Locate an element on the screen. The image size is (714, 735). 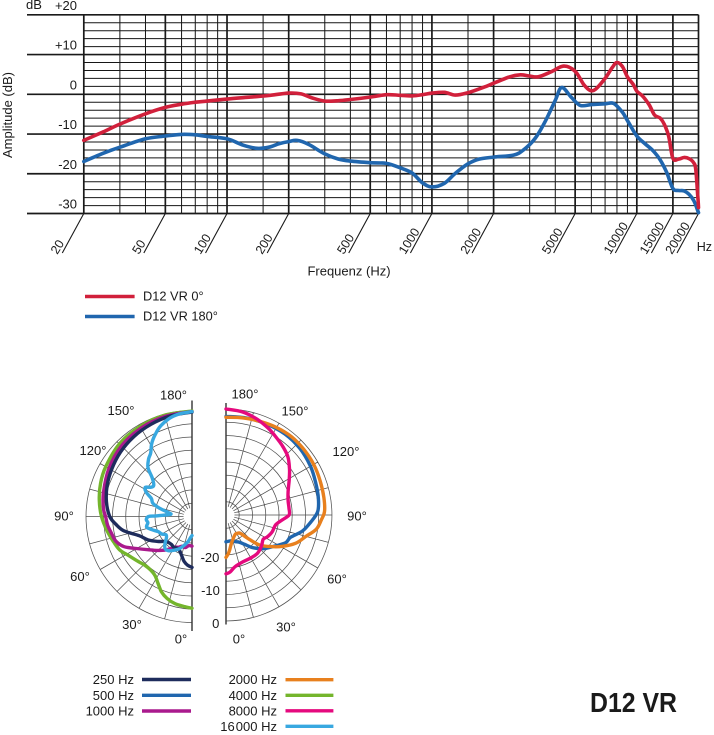
svg-text: D12 VR is located at coordinates (633, 702).